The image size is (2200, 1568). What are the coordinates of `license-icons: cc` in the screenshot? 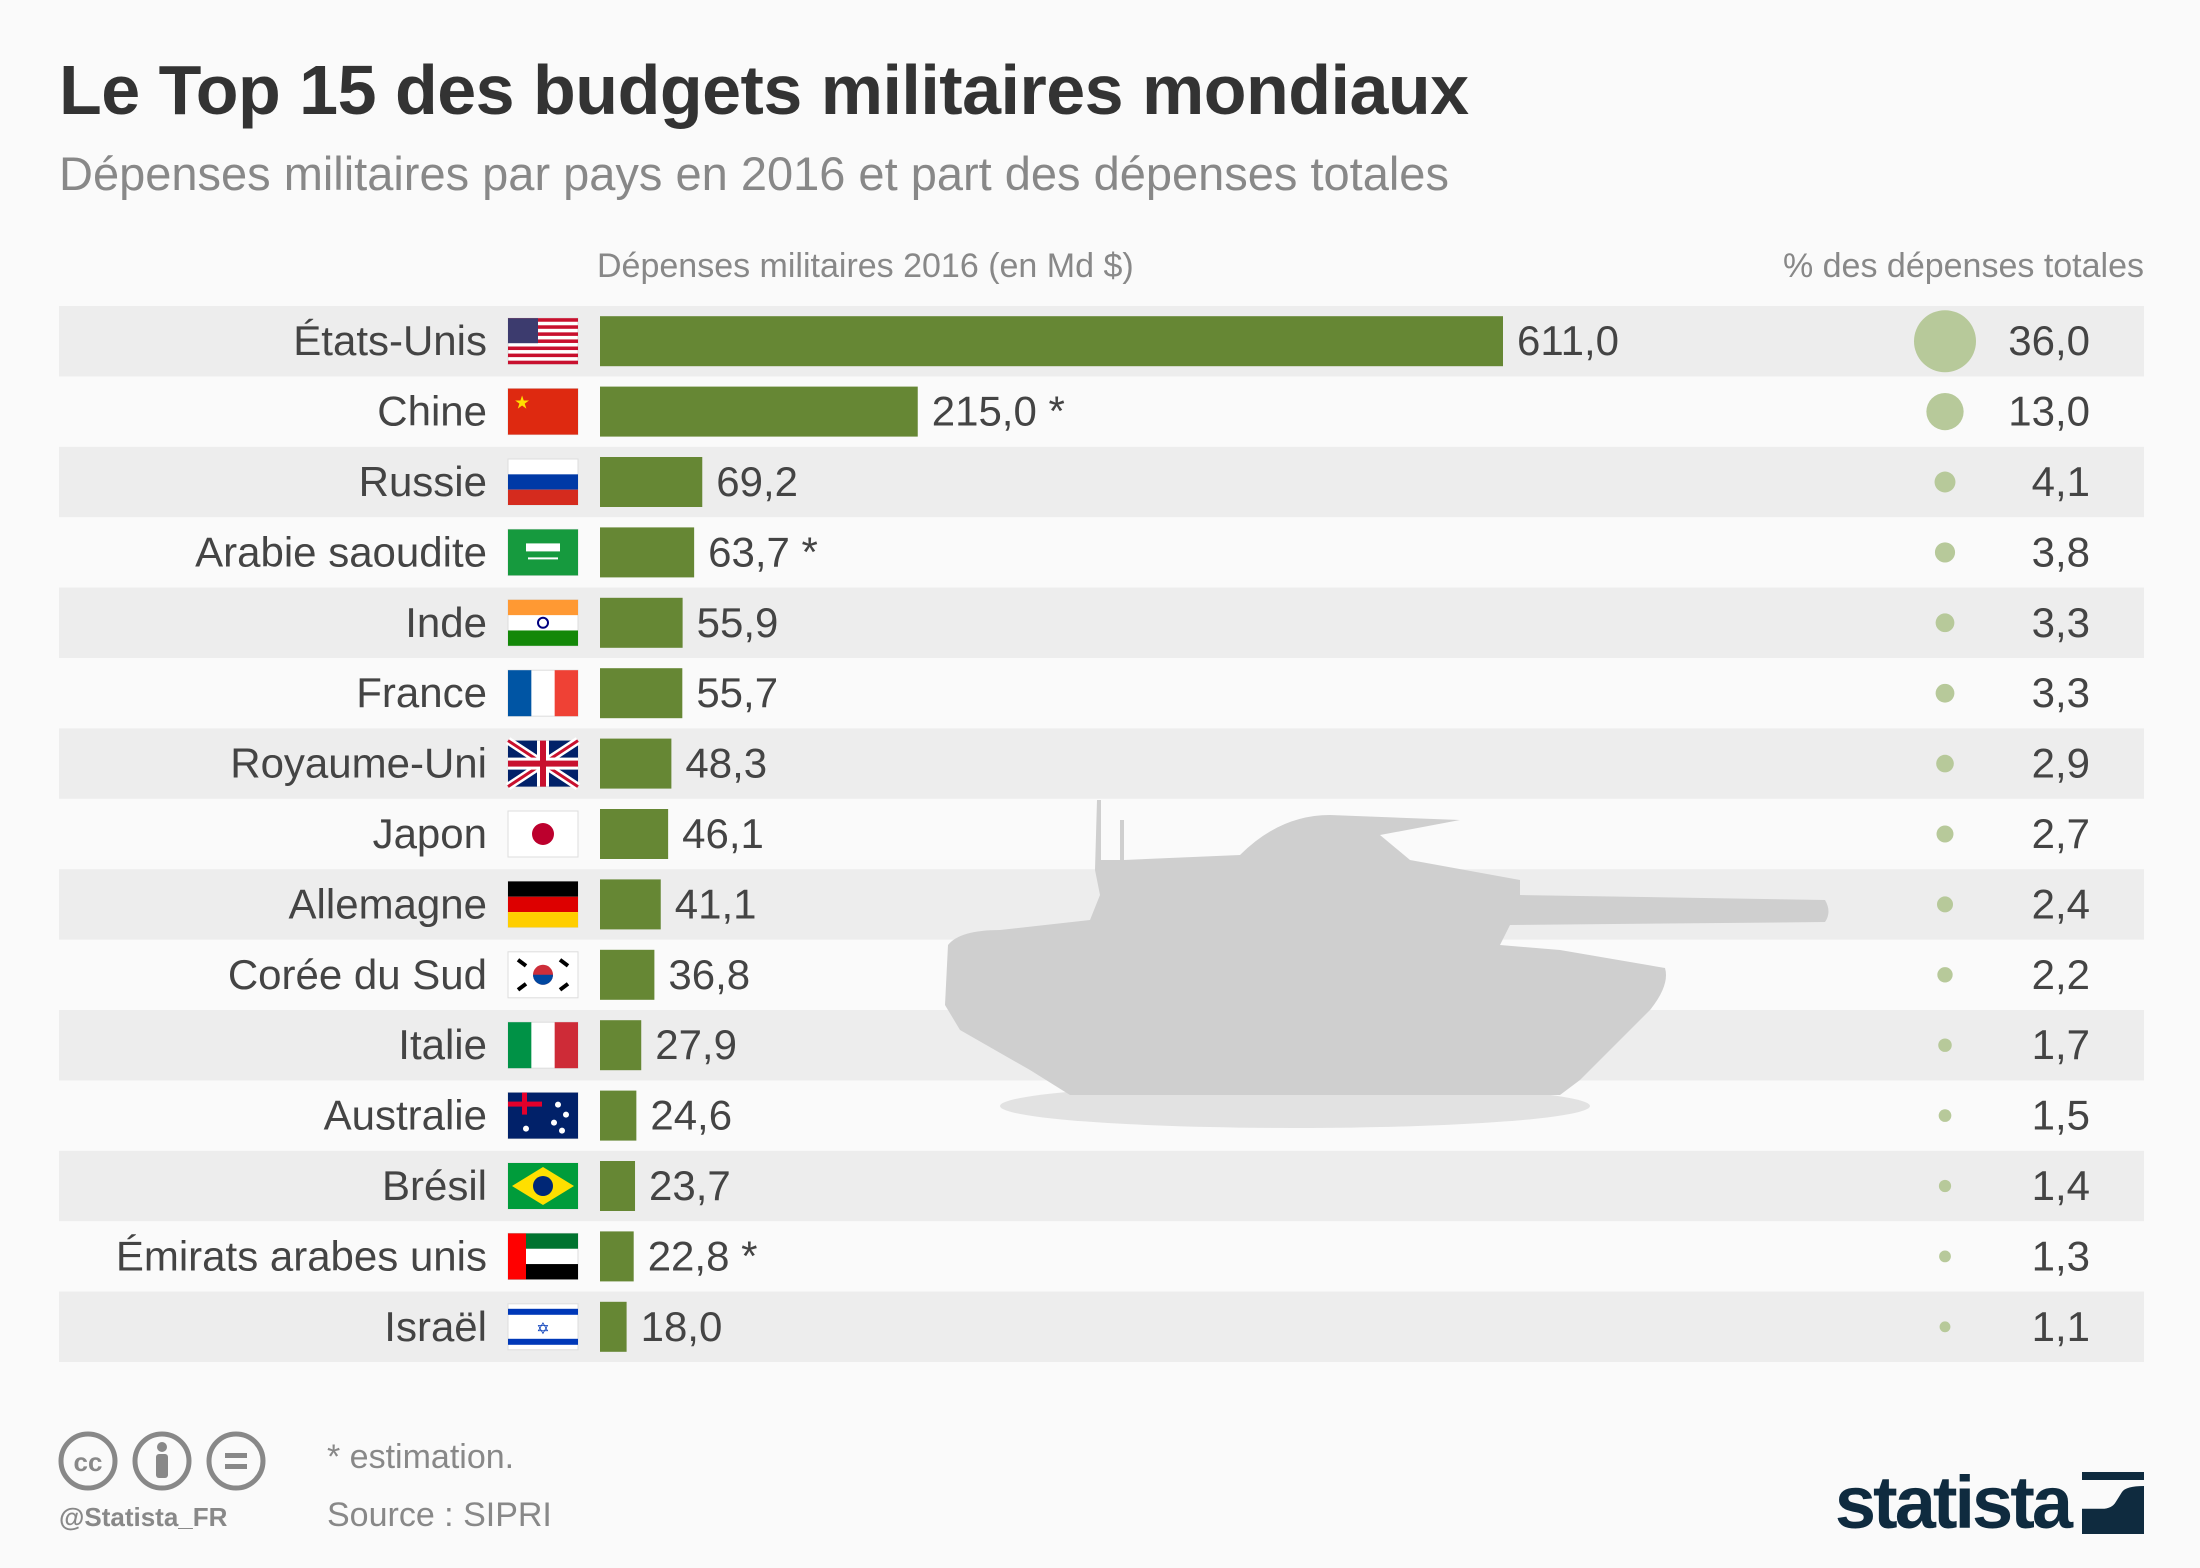 It's located at (162, 1461).